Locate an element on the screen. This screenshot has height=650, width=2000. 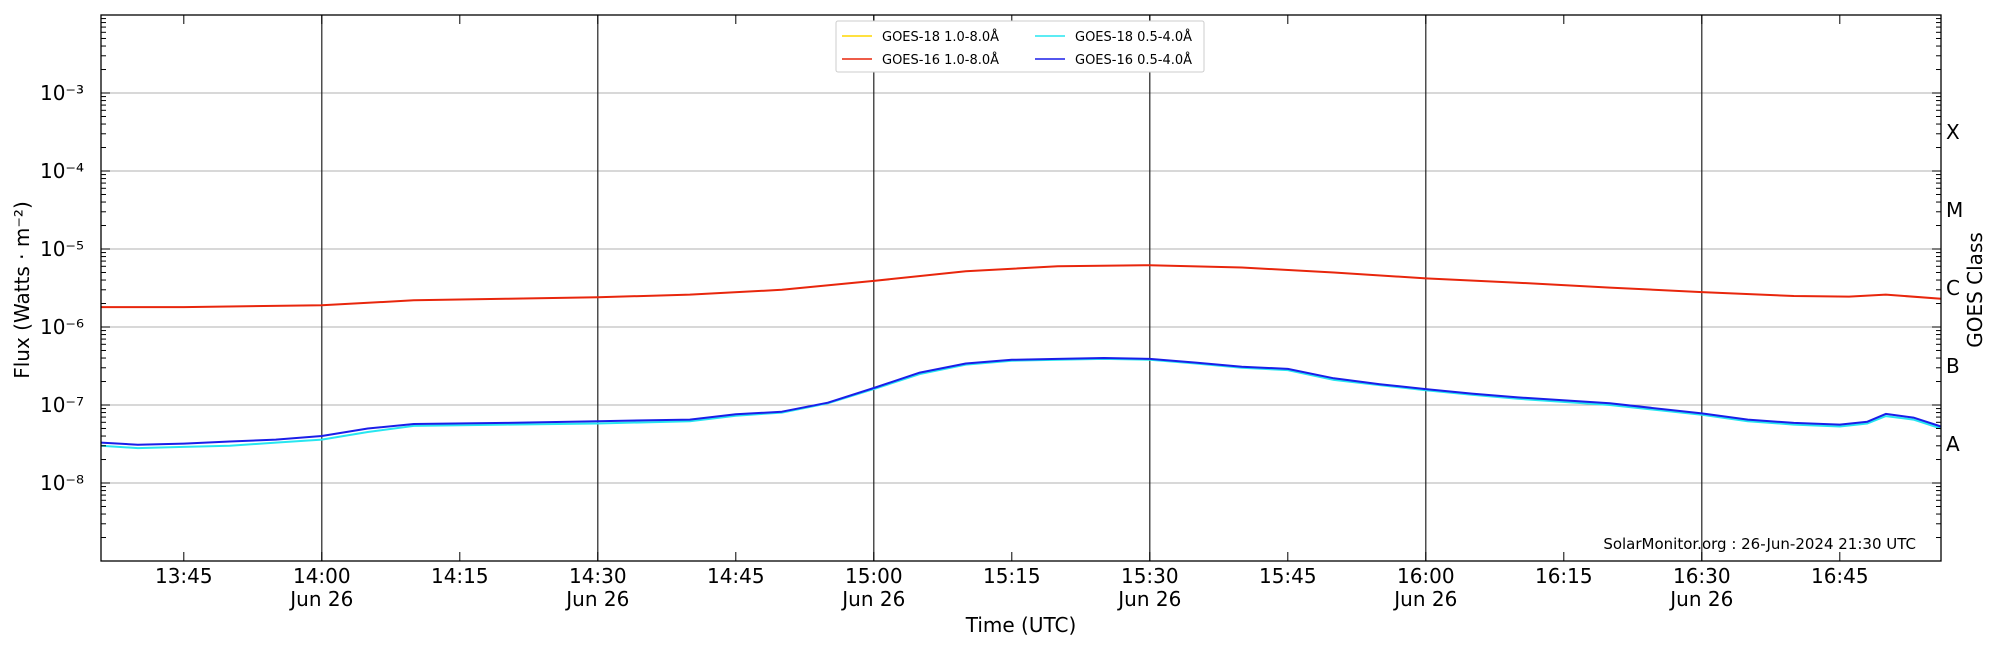
x-tick-label-11: 16:30 is located at coordinates (1702, 576).